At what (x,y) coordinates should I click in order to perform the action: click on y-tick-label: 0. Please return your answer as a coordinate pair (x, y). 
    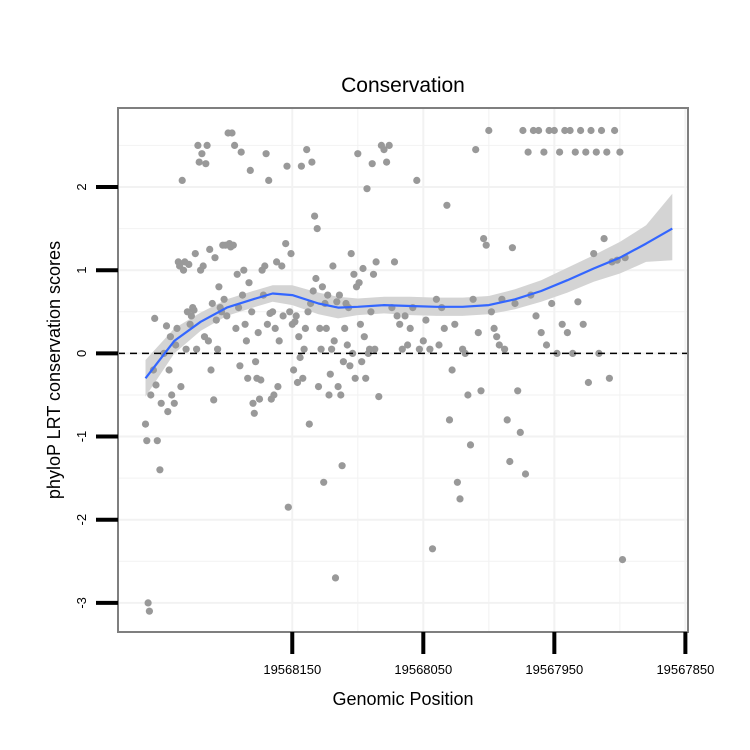
    Looking at the image, I should click on (81, 353).